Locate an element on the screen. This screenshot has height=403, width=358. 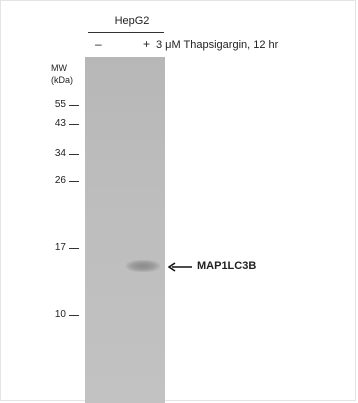
mw-marker-17: 17 is located at coordinates (63, 248).